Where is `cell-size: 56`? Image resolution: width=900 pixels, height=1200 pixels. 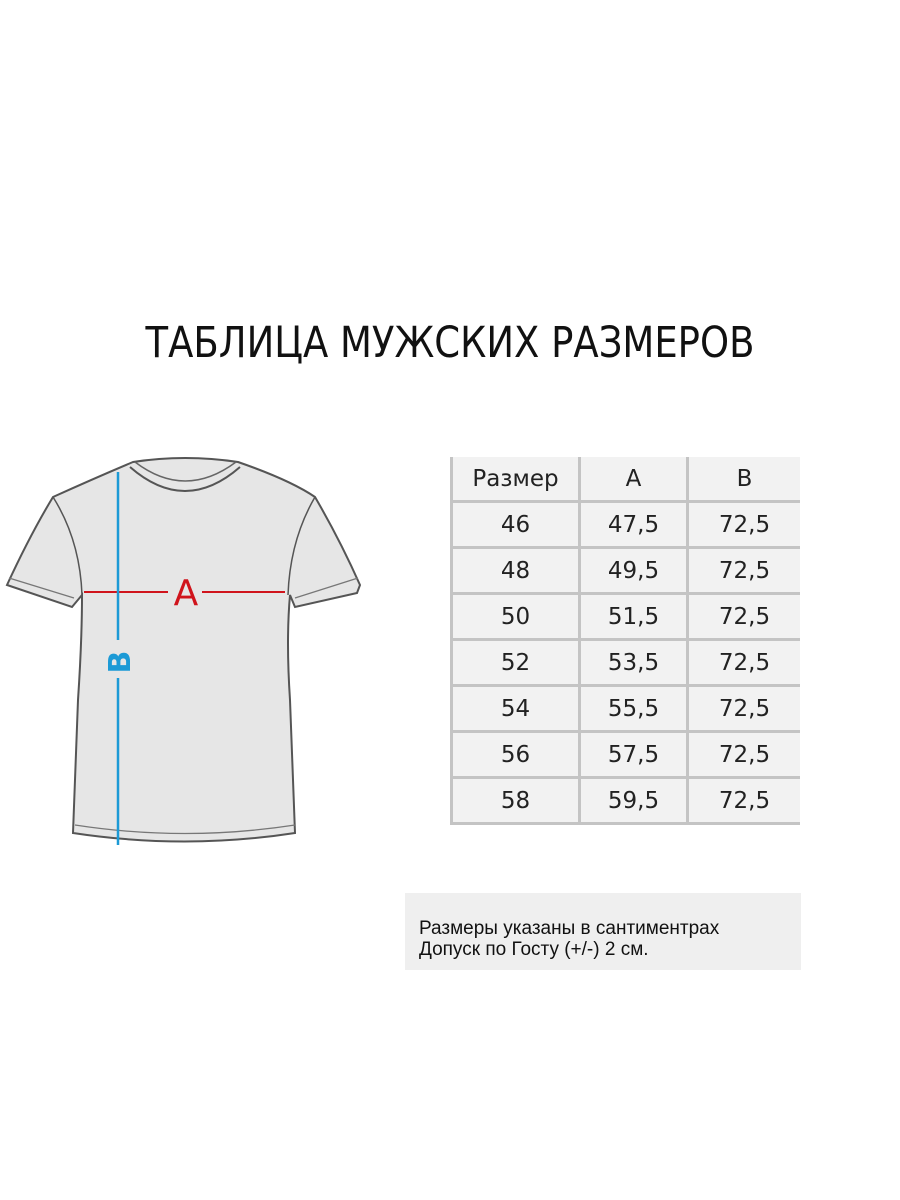 cell-size: 56 is located at coordinates (515, 754).